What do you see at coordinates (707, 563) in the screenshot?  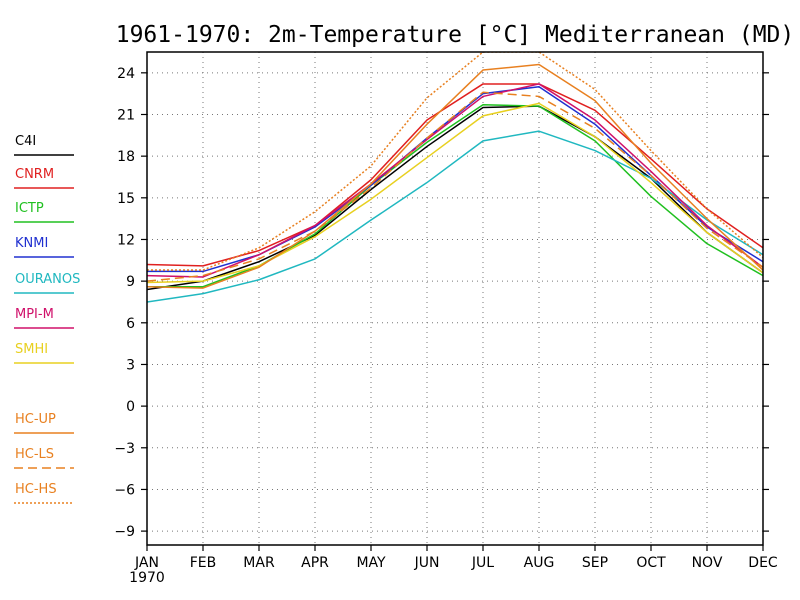 I see `x-tick-label: NOV` at bounding box center [707, 563].